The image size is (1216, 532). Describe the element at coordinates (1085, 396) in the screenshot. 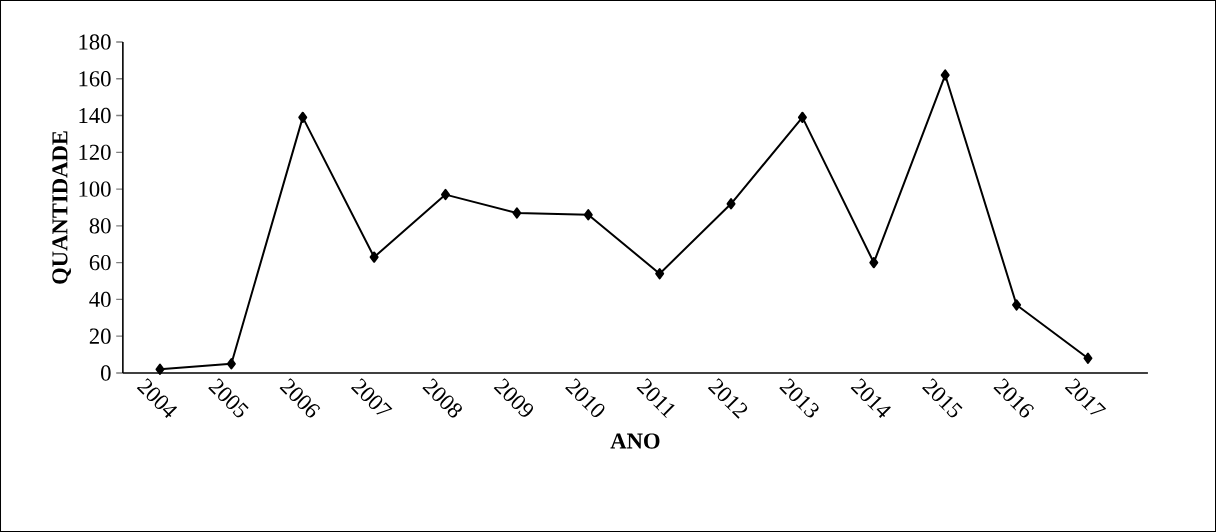

I see `x-tick-label: 2017` at that location.